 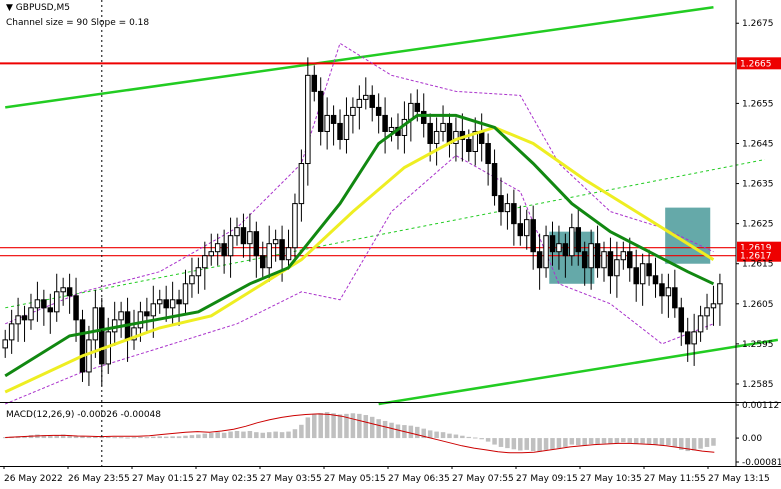 What do you see at coordinates (760, 406) in the screenshot?
I see `macd-label-0.00112: 0.00112` at bounding box center [760, 406].